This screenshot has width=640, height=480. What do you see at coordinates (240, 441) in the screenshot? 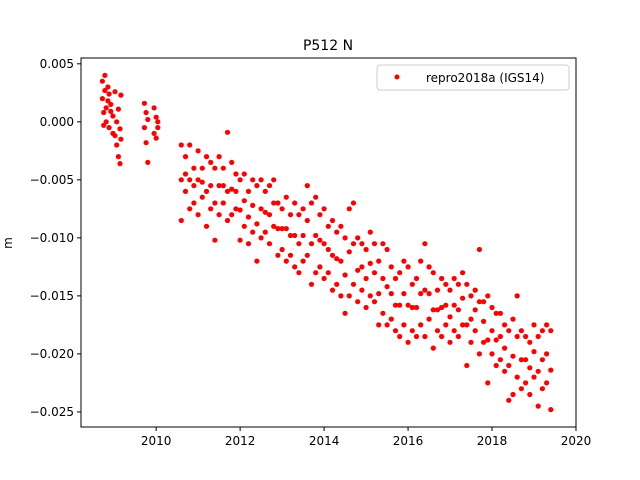
I see `x-tick-label: 2012` at bounding box center [240, 441].